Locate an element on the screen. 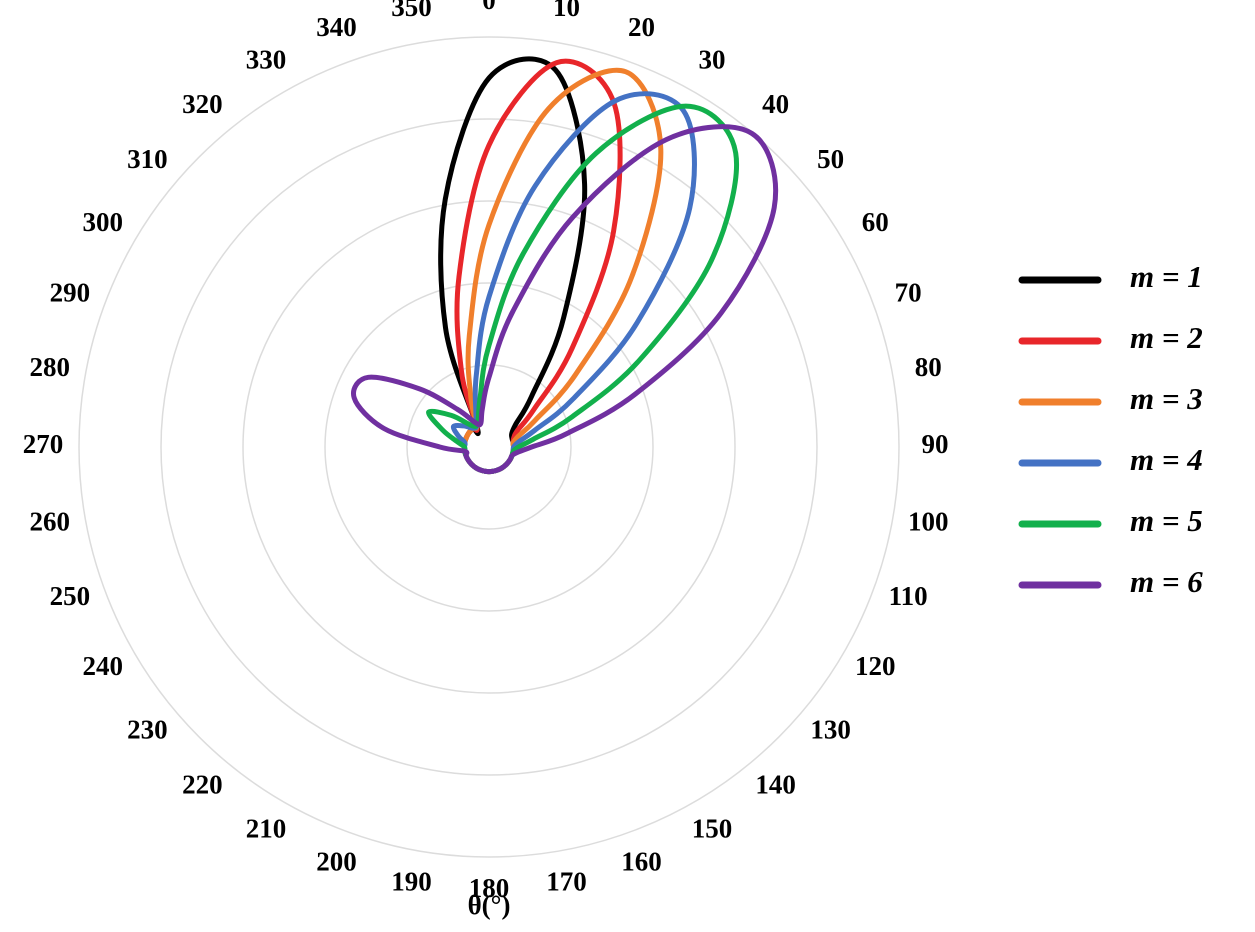  legend-label: m = 3 is located at coordinates (1166, 398).